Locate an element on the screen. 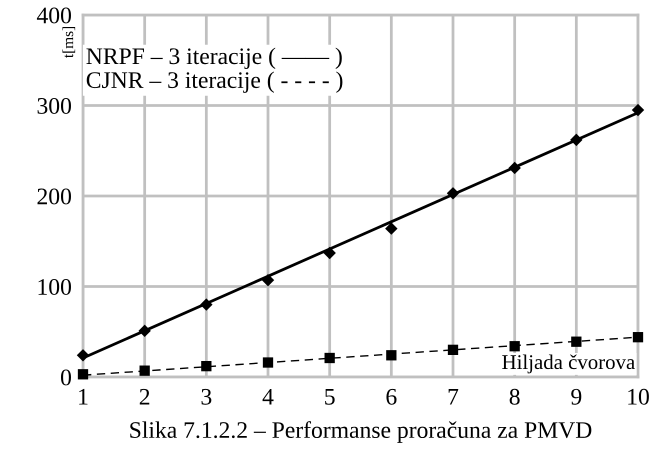  y-tick-label: 100 is located at coordinates (54, 286).